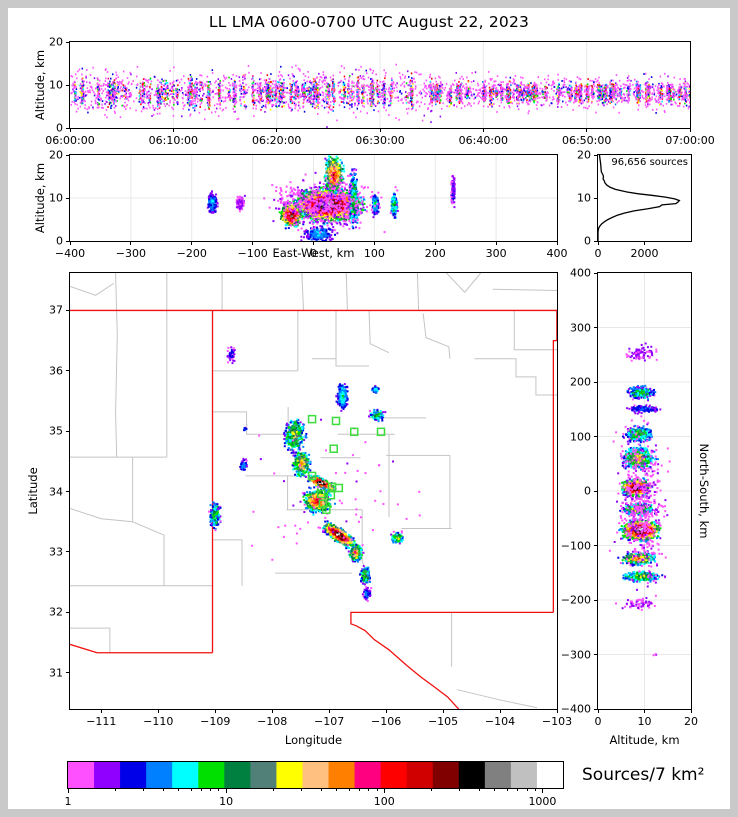 The height and width of the screenshot is (817, 738). What do you see at coordinates (56, 198) in the screenshot?
I see `tick-label: 10` at bounding box center [56, 198].